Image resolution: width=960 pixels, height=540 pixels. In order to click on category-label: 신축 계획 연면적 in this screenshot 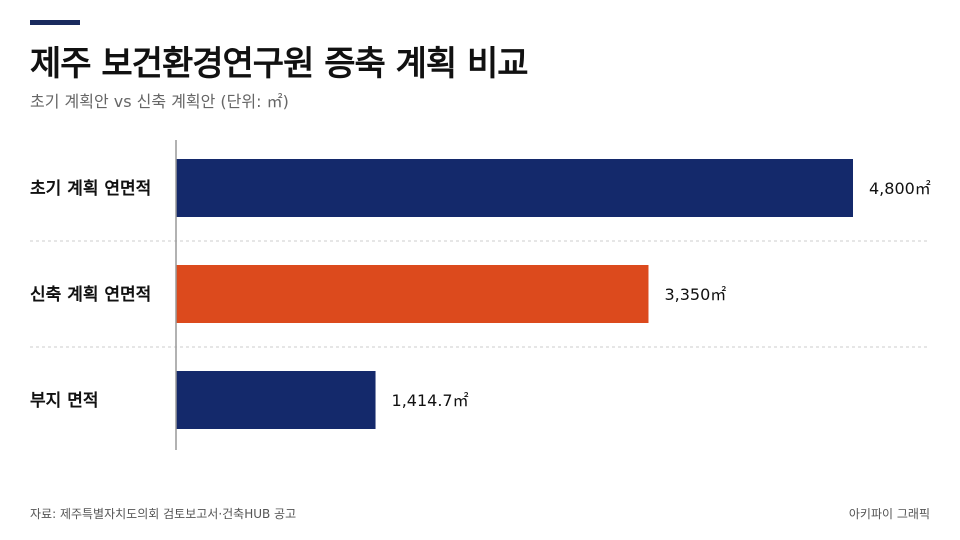, I will do `click(90, 295)`.